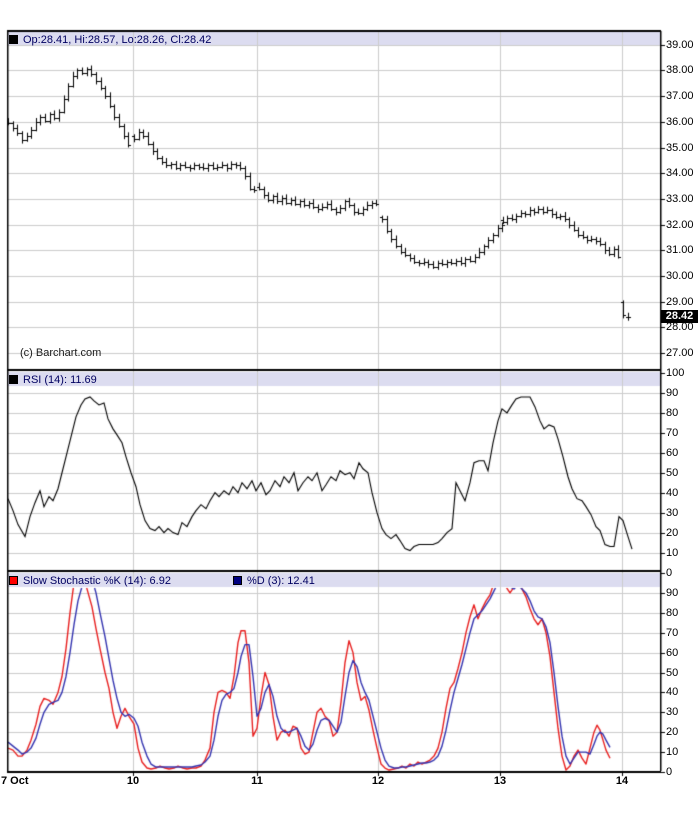 This screenshot has width=700, height=813. What do you see at coordinates (680, 96) in the screenshot?
I see `price-axis-label: 37.00` at bounding box center [680, 96].